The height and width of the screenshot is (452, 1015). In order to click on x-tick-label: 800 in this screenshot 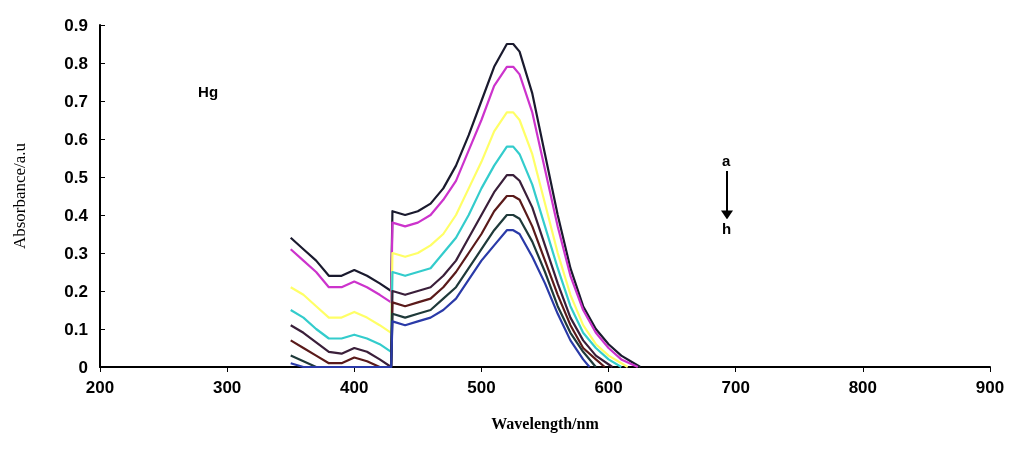, I will do `click(863, 387)`.